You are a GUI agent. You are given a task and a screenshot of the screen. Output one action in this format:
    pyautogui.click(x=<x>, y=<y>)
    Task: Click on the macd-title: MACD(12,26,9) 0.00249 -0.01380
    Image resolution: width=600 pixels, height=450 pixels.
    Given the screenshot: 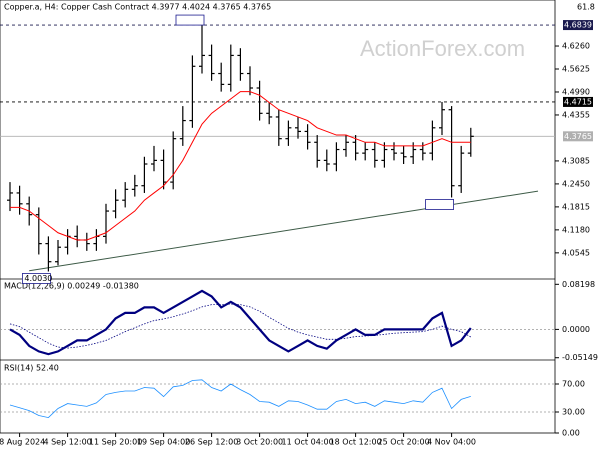 What is the action you would take?
    pyautogui.click(x=71, y=286)
    